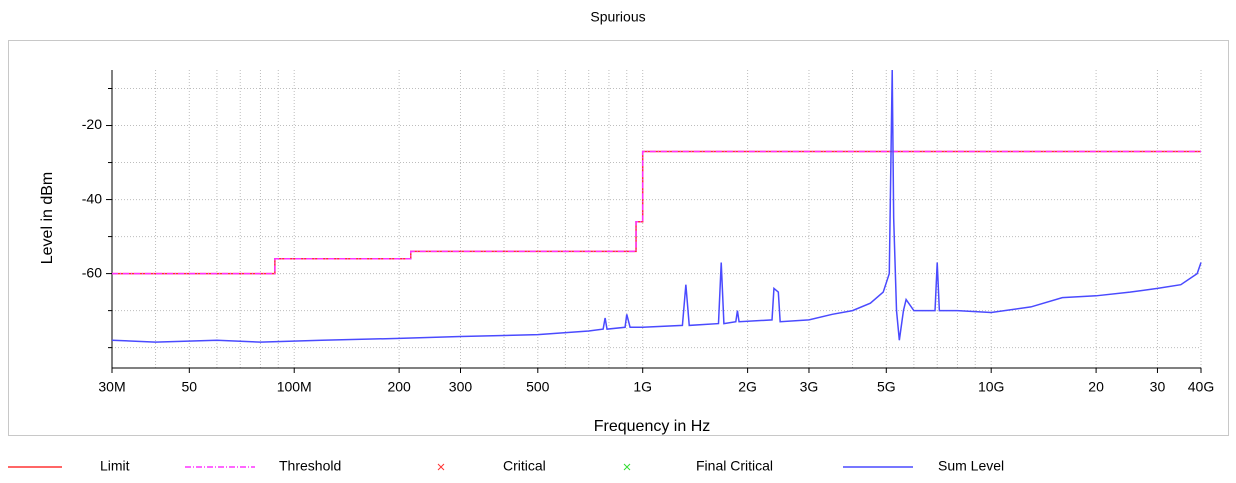  I want to click on y-axis-label: Level in dBm, so click(47, 218).